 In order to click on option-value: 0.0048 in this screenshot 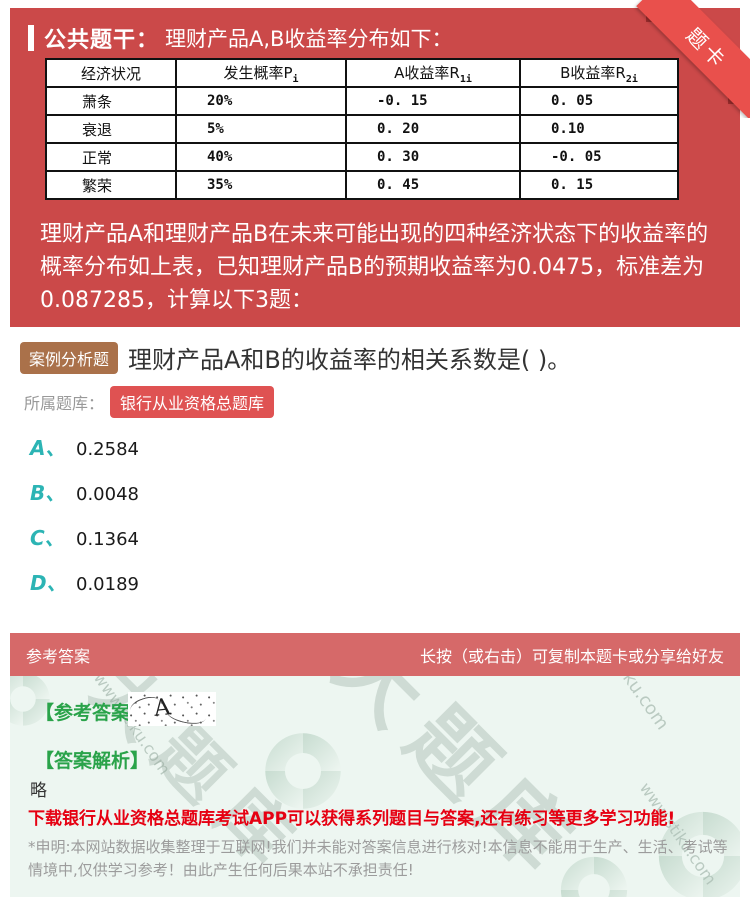, I will do `click(107, 494)`.